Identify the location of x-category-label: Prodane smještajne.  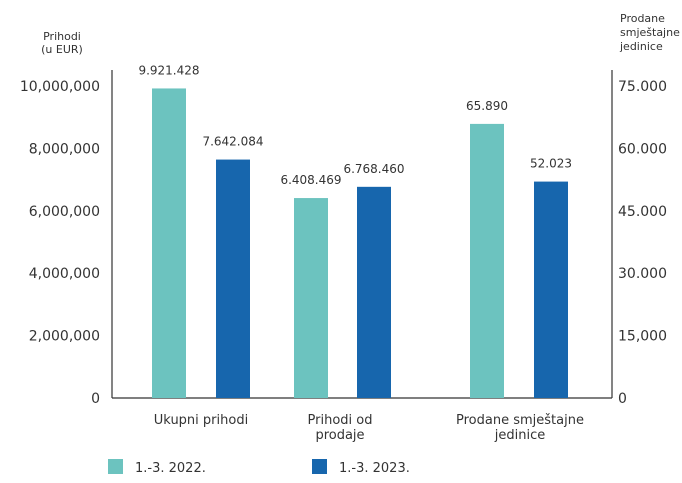
(520, 420).